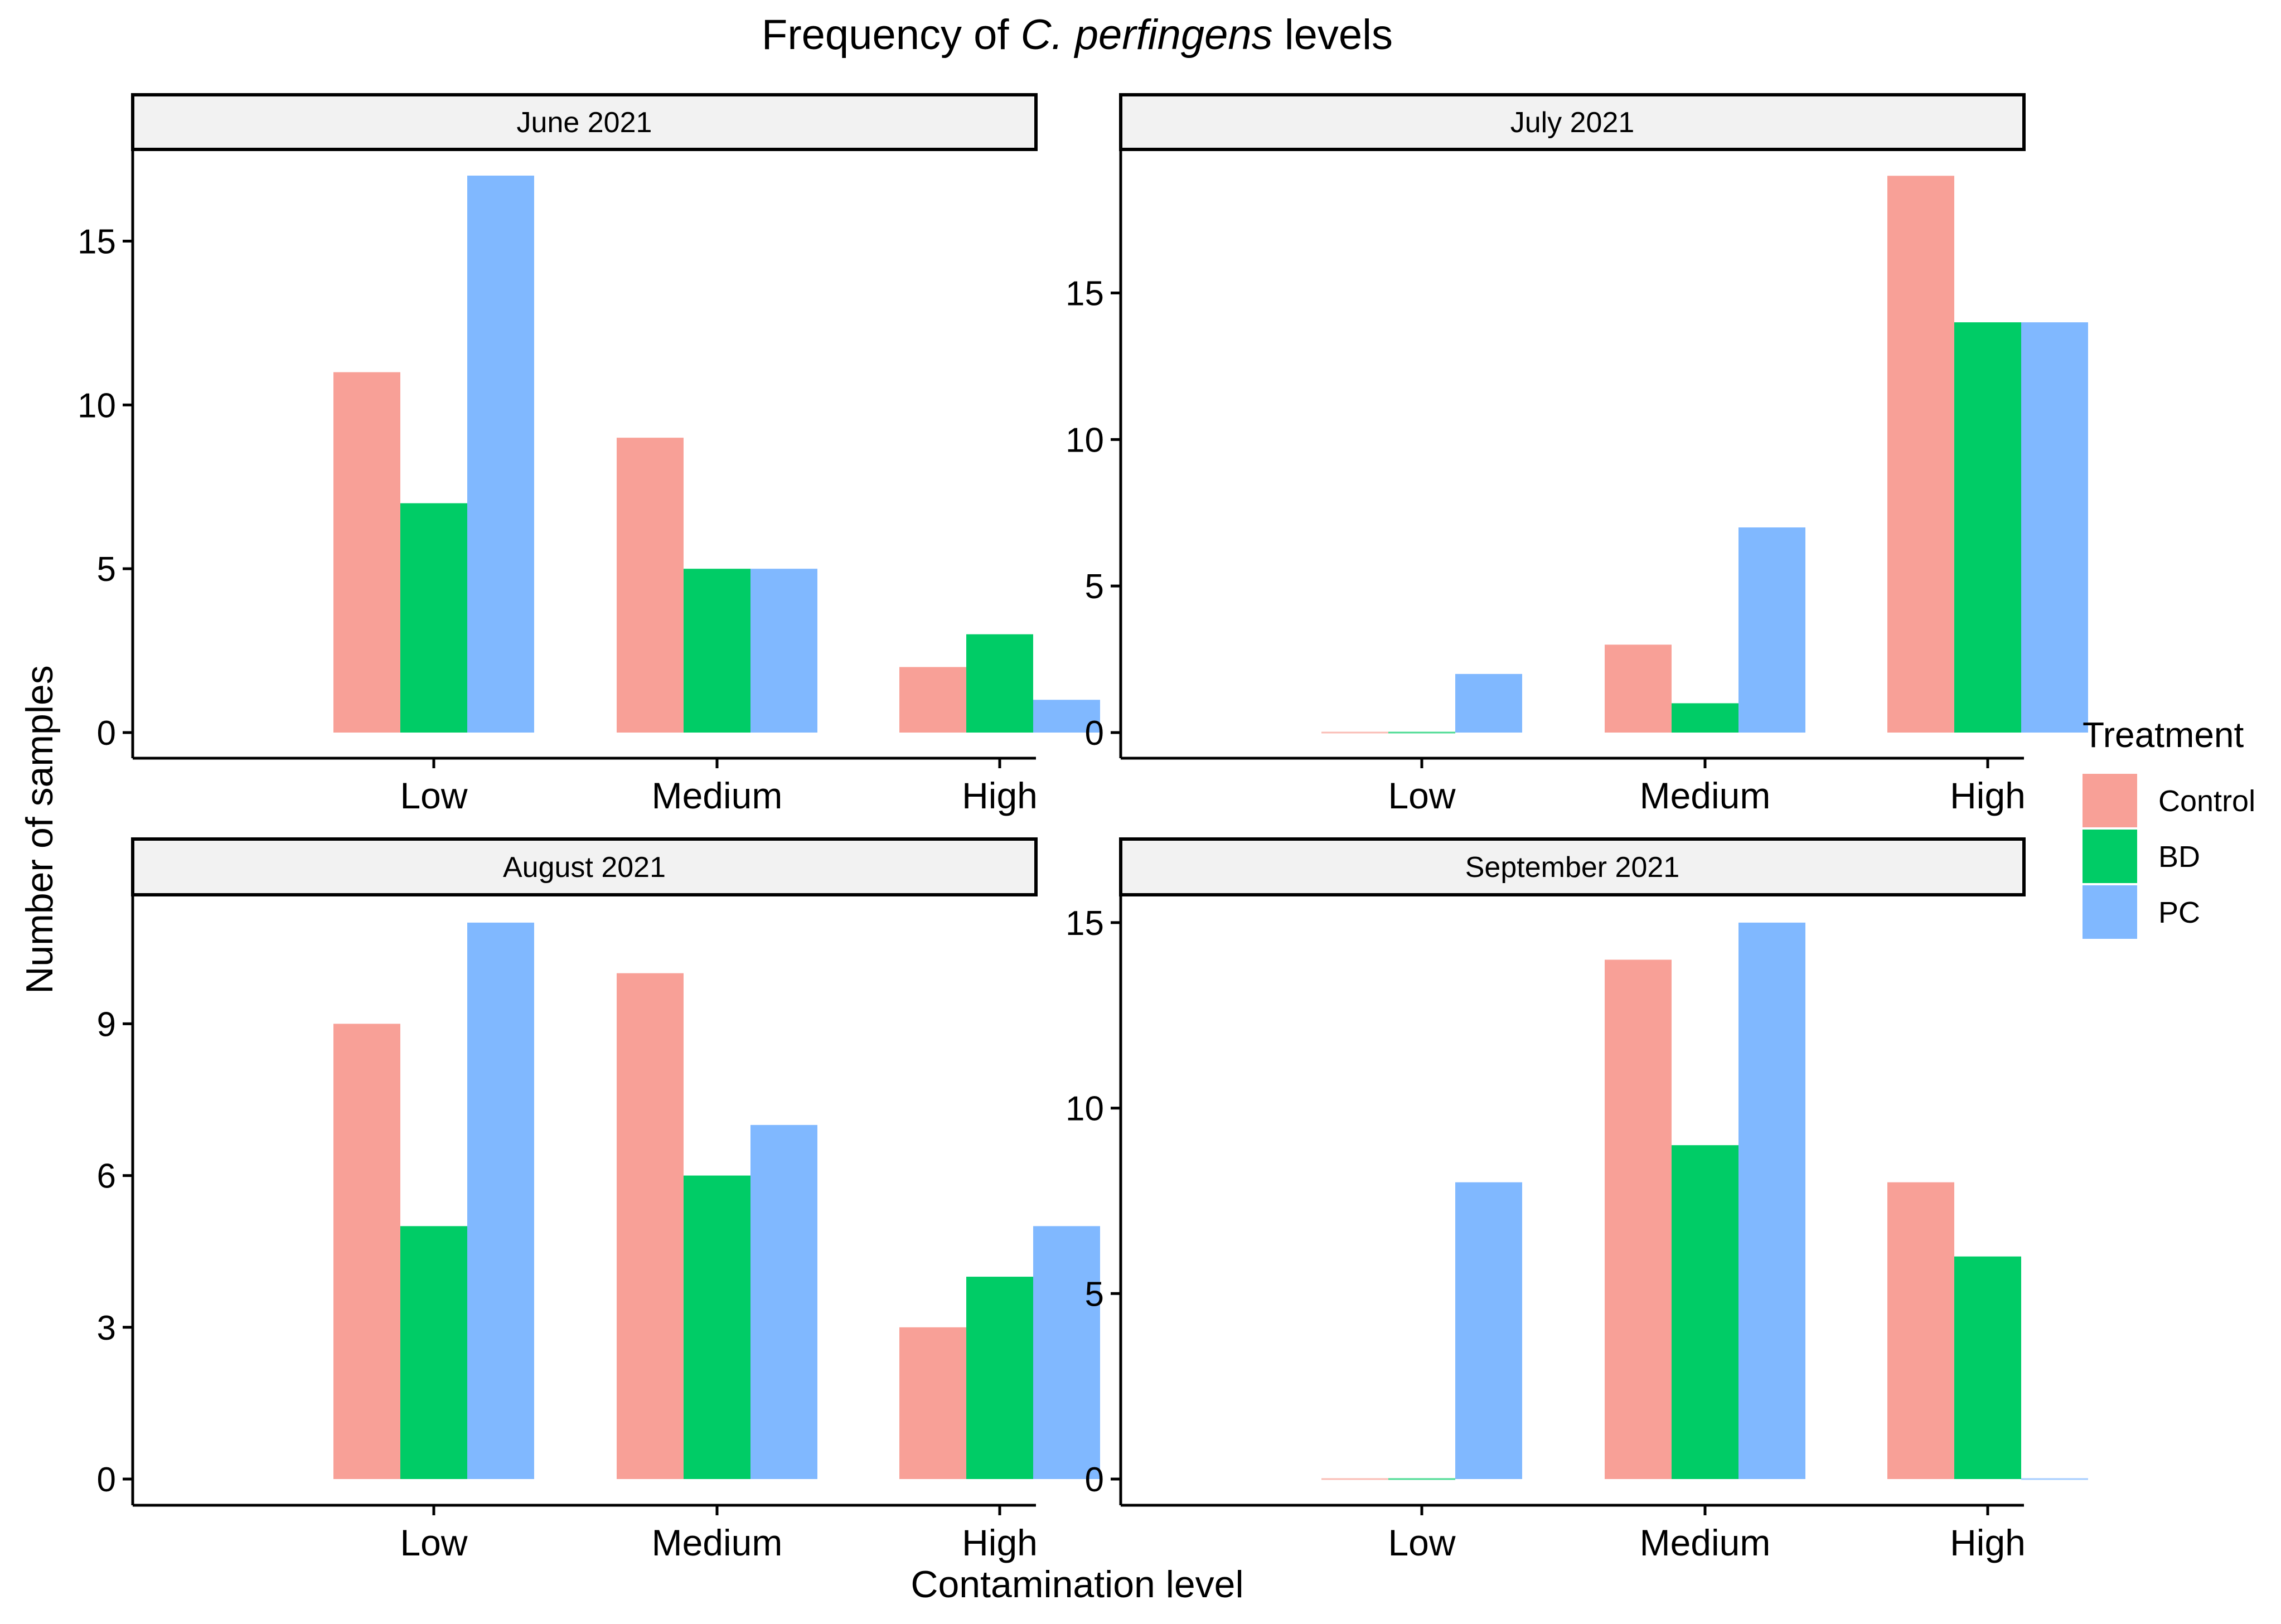 This screenshot has width=2281, height=1624. I want to click on bar-june-2021-medium-control, so click(650, 586).